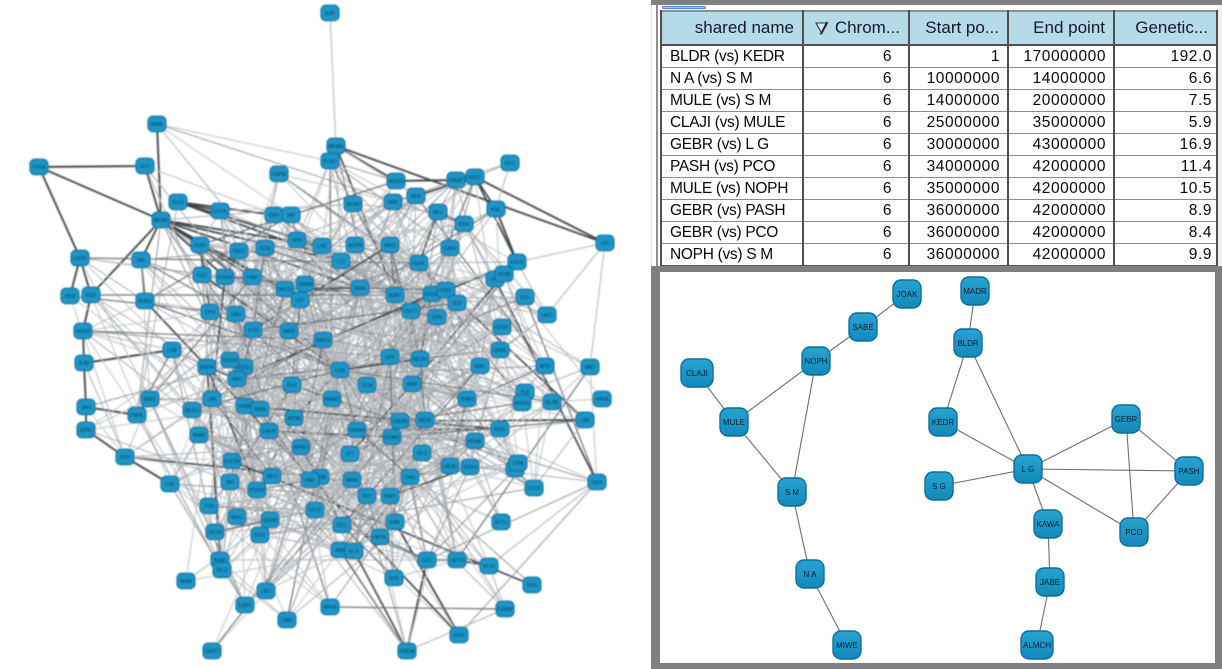  Describe the element at coordinates (1037, 645) in the screenshot. I see `svg-text: ALMCH` at that location.